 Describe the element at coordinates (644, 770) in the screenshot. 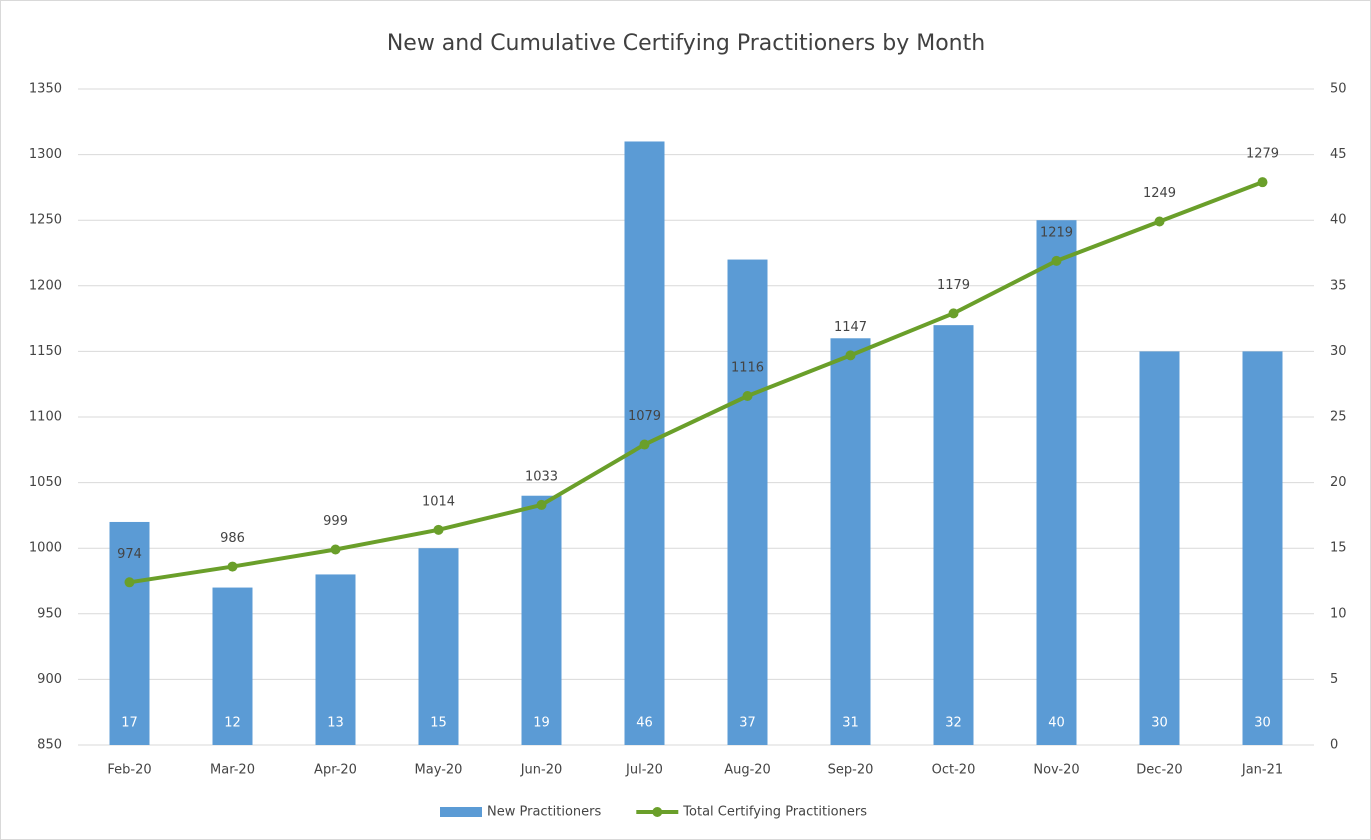

I see `x-tick-label: Jul-20` at that location.